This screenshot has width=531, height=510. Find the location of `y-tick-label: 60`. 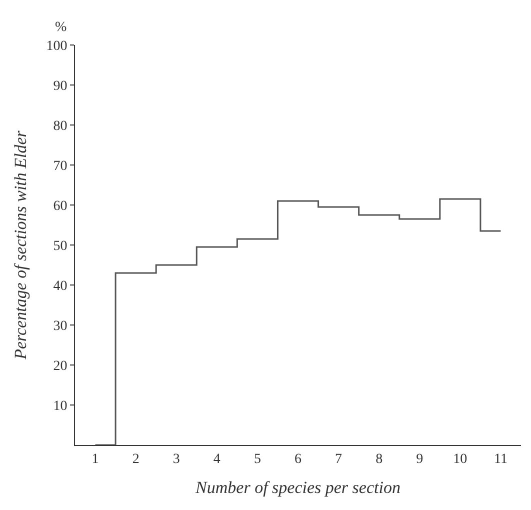

y-tick-label: 60 is located at coordinates (60, 206).